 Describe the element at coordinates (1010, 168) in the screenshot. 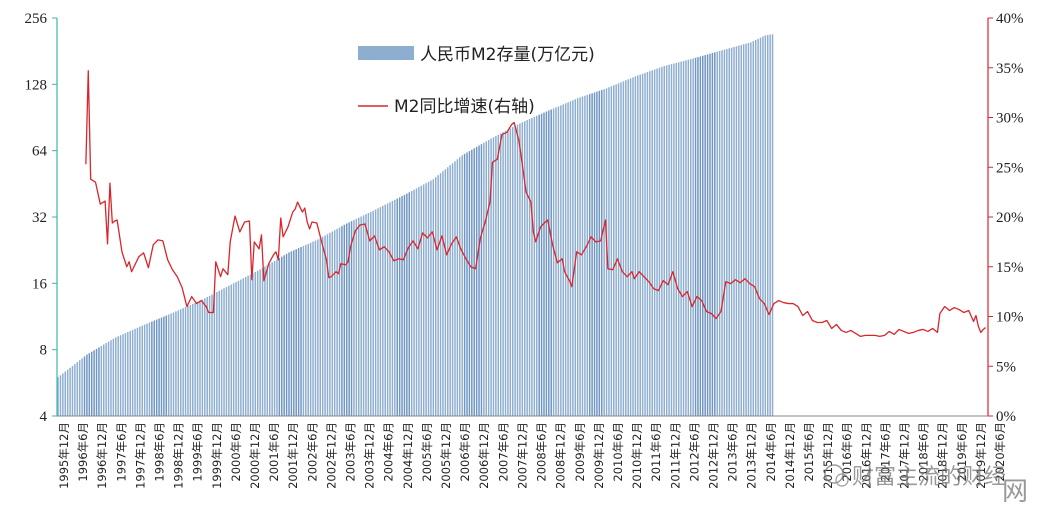

I see `right-tick-label: 25%` at that location.